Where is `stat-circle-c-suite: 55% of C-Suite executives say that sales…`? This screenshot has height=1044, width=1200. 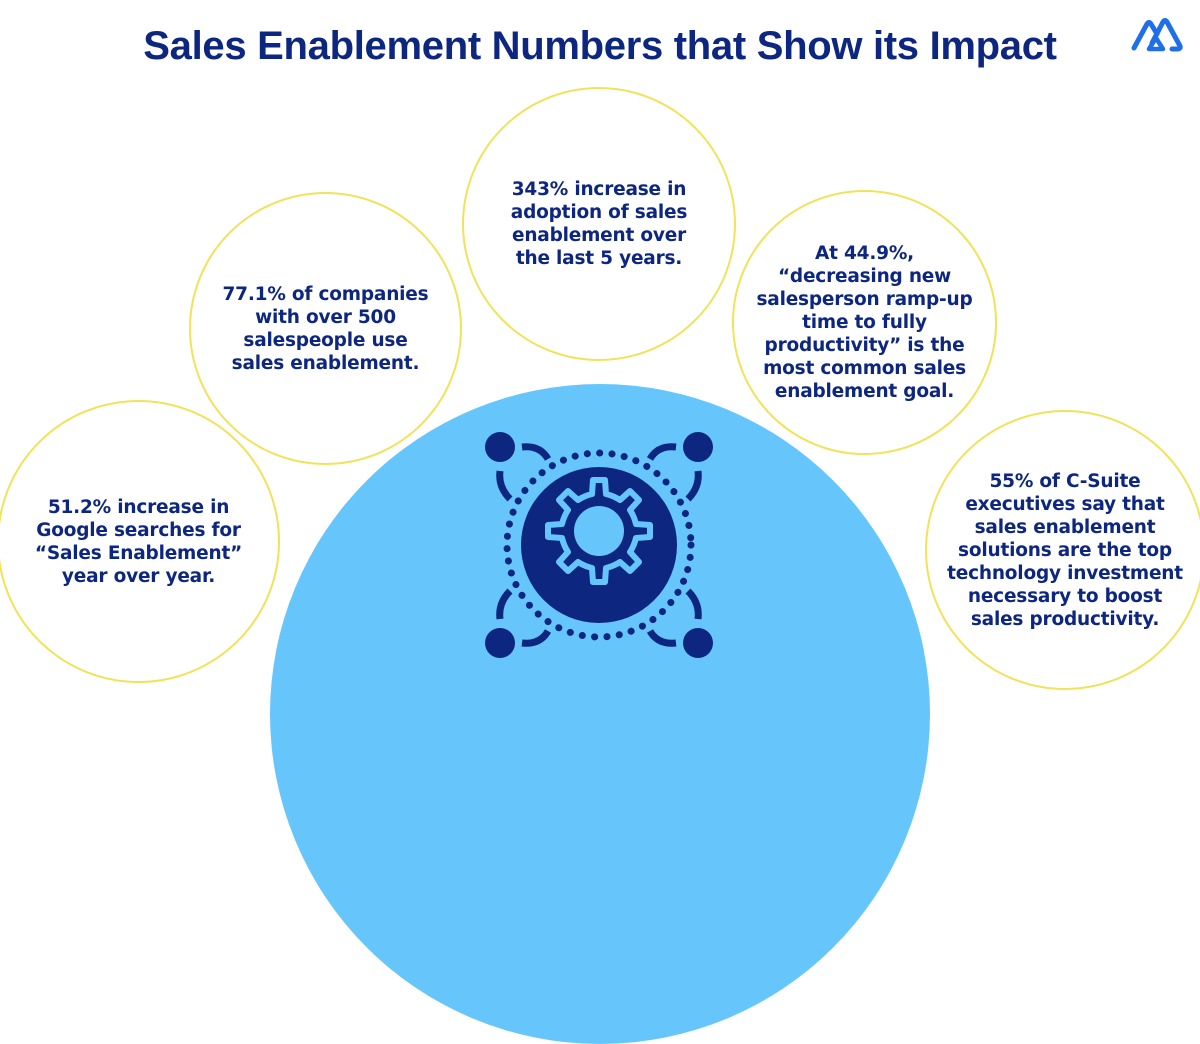 stat-circle-c-suite: 55% of C-Suite executives say that sales… is located at coordinates (1062, 550).